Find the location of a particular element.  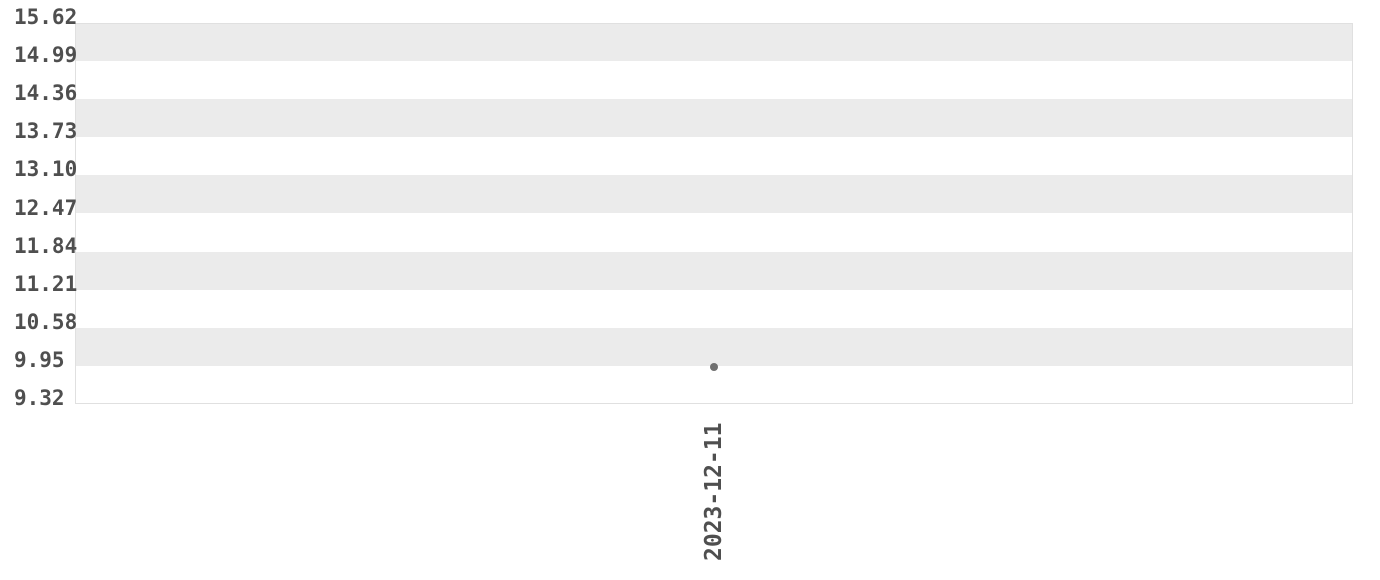

x-tick-label: 2023-12-11 is located at coordinates (713, 491).